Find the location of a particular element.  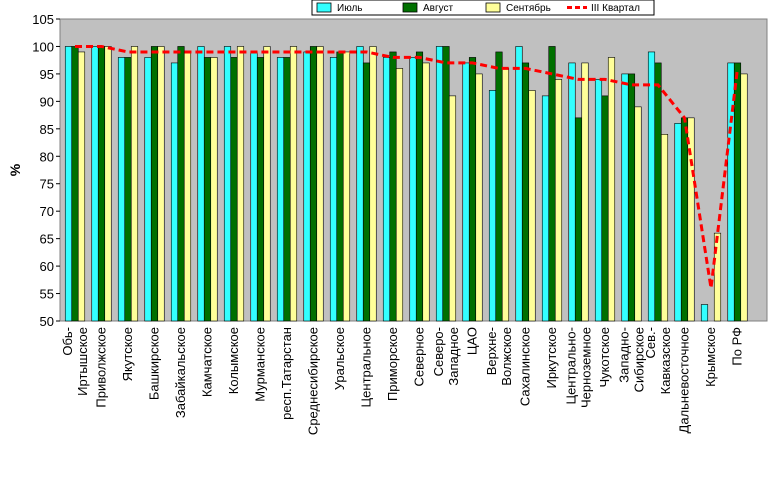

x-category-label: Крымское is located at coordinates (710, 357).